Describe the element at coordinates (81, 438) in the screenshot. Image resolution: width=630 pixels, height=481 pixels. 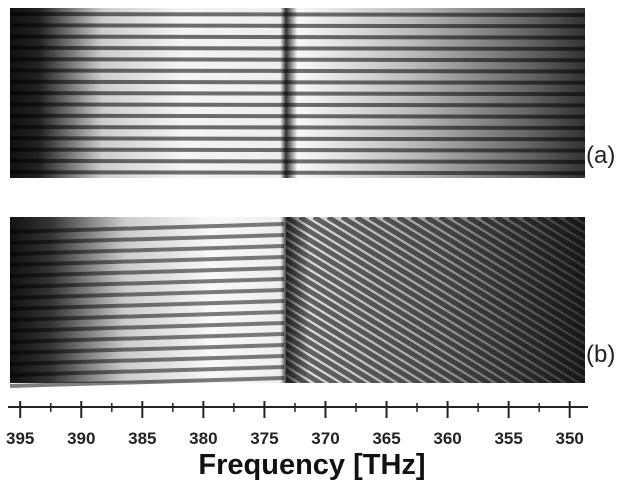
I see `tick-label: 390` at that location.